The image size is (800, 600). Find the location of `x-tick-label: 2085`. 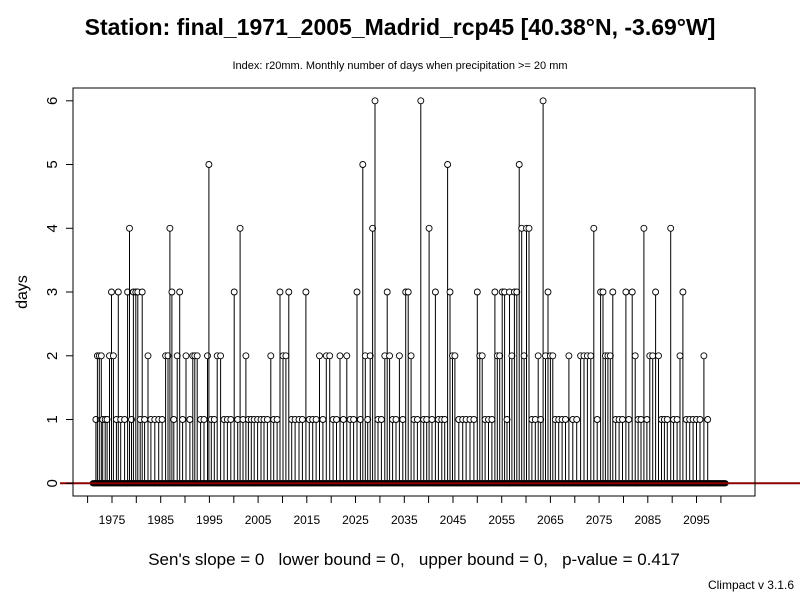

x-tick-label: 2085 is located at coordinates (647, 520).